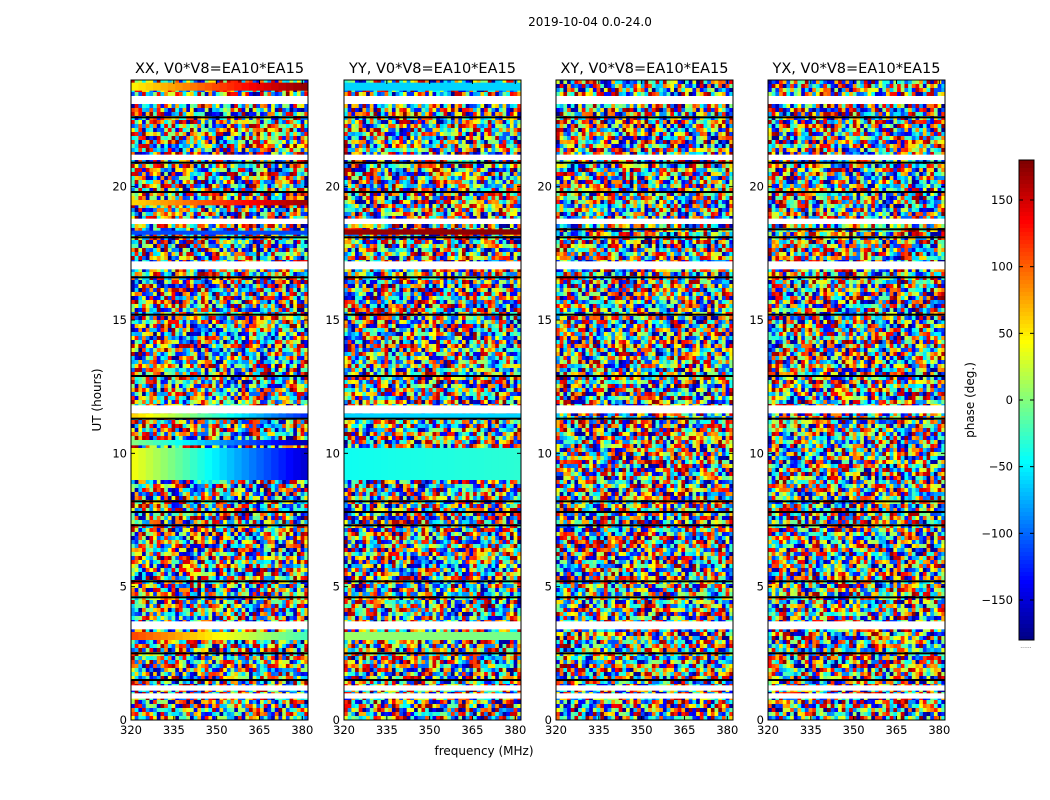  Describe the element at coordinates (556, 730) in the screenshot. I see `x-tick-label: 320` at that location.